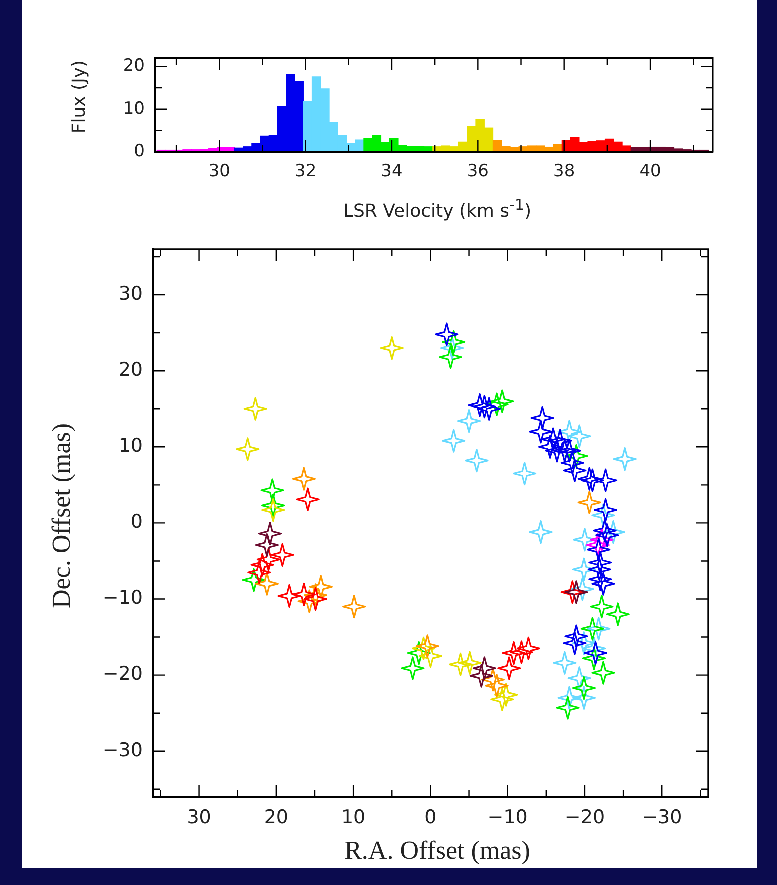 The width and height of the screenshot is (777, 885). What do you see at coordinates (651, 172) in the screenshot?
I see `x-tick-label: 40` at bounding box center [651, 172].